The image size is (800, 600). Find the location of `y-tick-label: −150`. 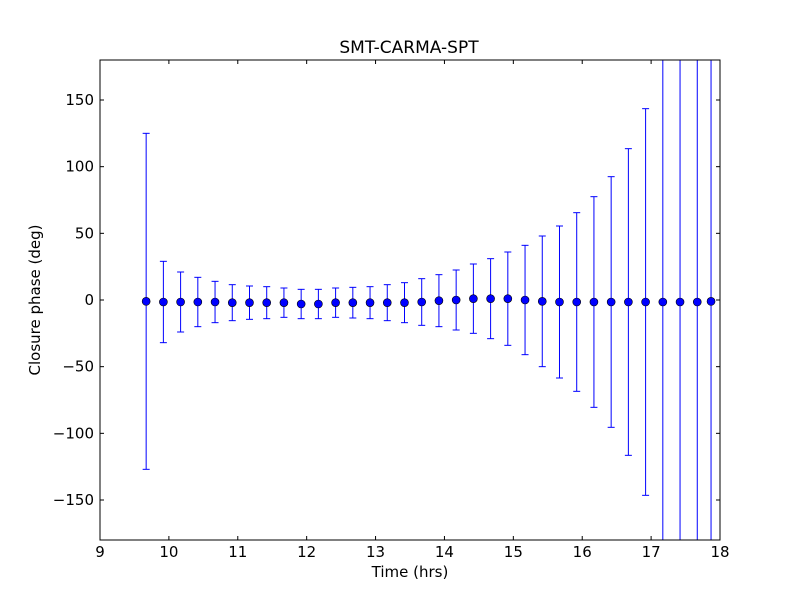

y-tick-label: −150 is located at coordinates (73, 500).